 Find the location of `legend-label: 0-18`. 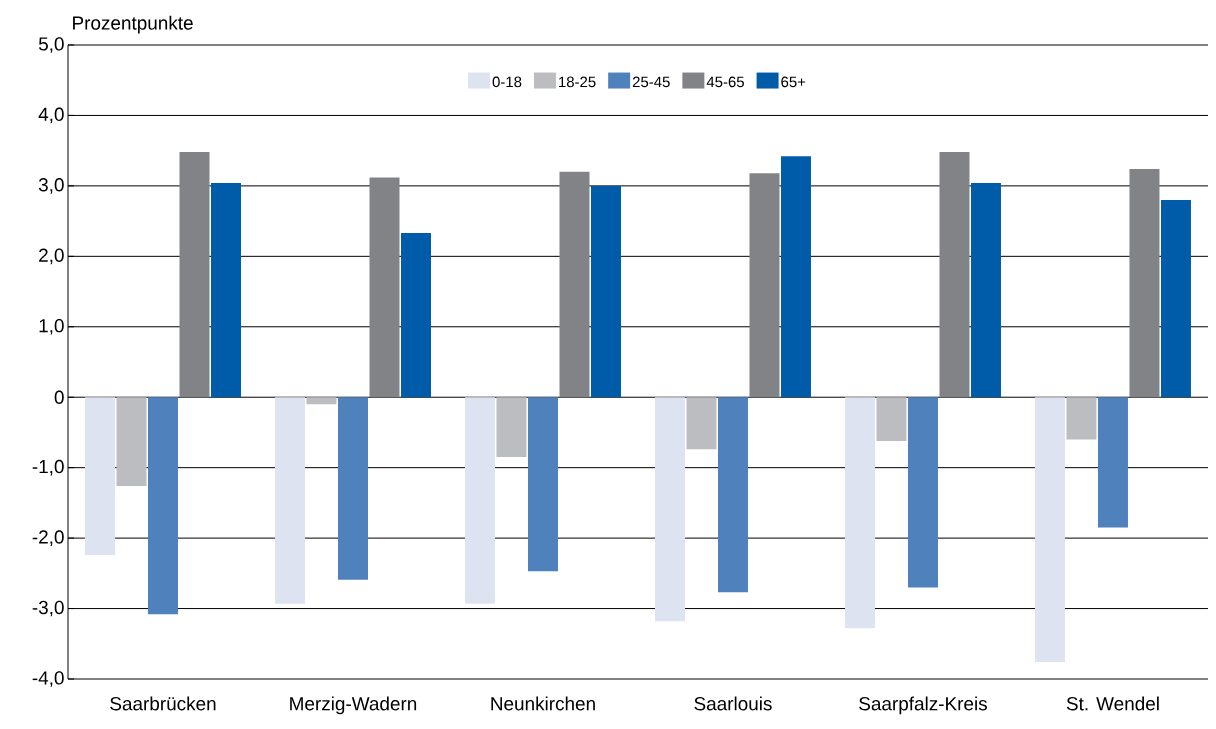

legend-label: 0-18 is located at coordinates (507, 82).